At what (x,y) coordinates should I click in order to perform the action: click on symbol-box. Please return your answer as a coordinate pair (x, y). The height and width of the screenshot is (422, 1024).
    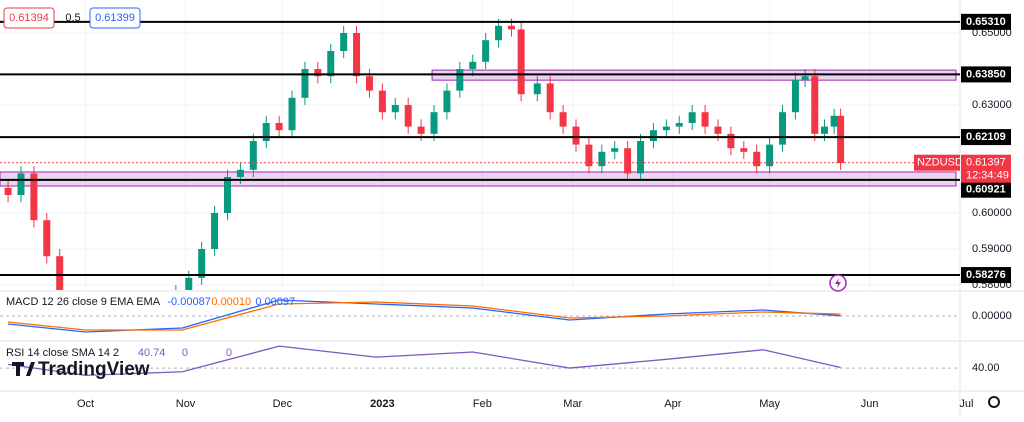
    Looking at the image, I should click on (937, 162).